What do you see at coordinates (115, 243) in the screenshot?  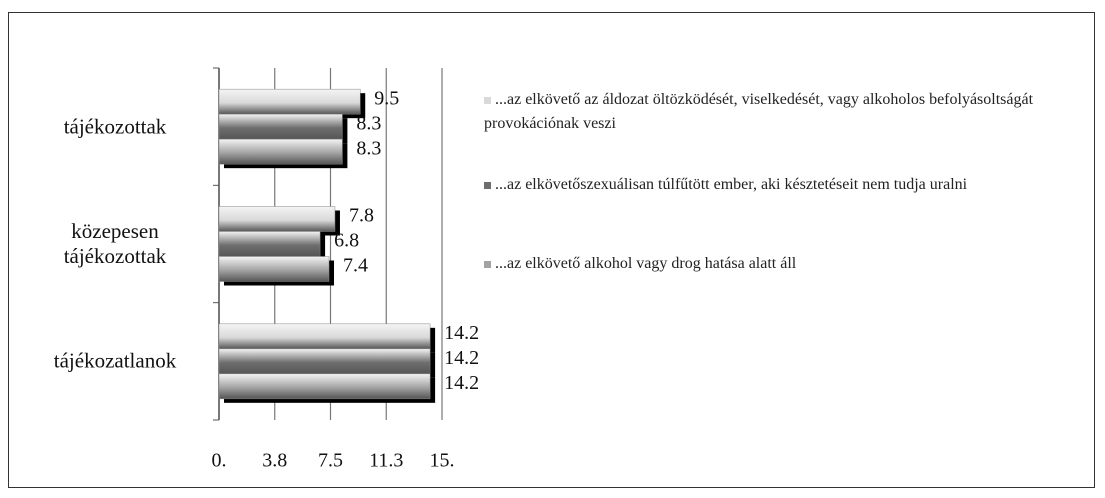 I see `category-label: közepesen tájékozottak` at bounding box center [115, 243].